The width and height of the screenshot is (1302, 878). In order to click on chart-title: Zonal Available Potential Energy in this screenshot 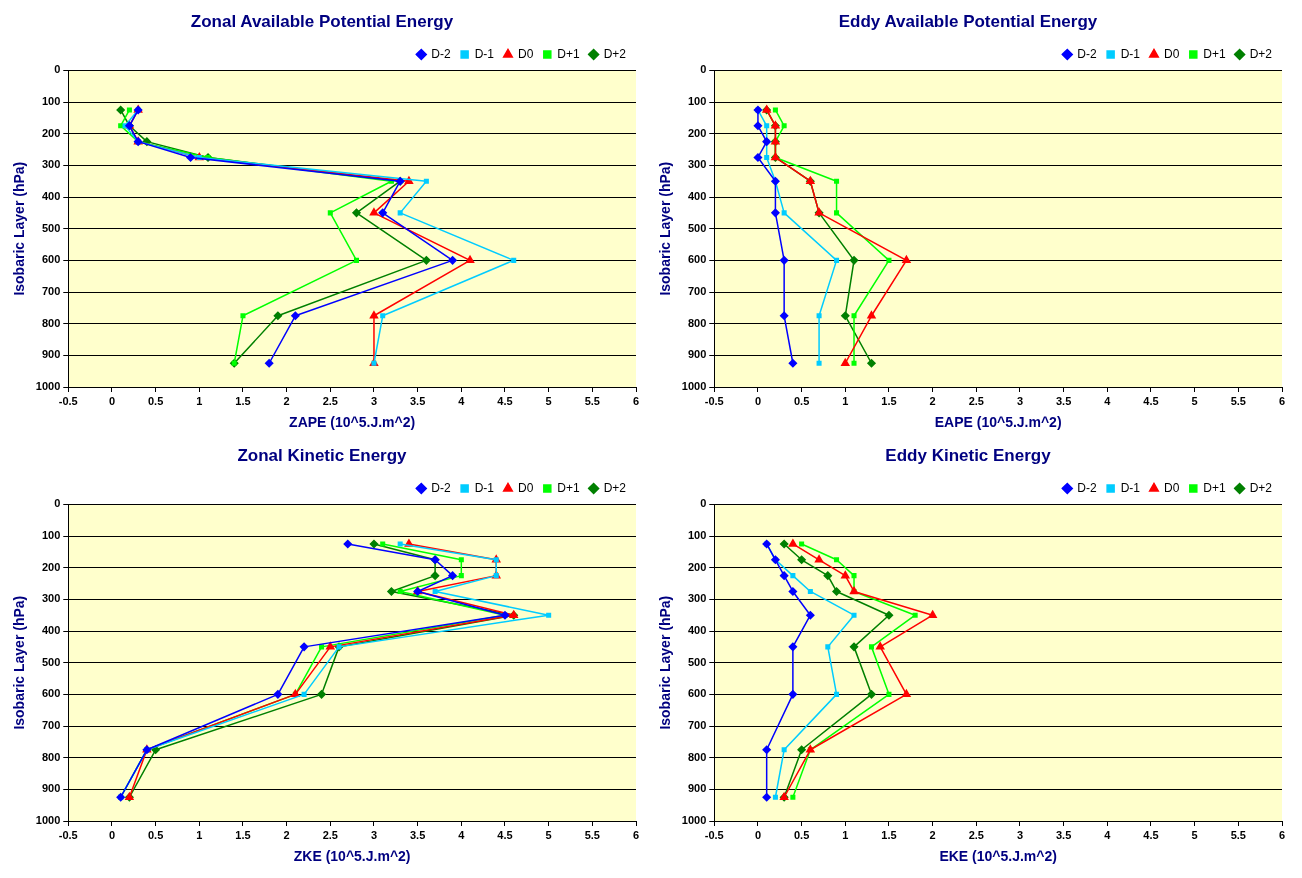, I will do `click(322, 21)`.